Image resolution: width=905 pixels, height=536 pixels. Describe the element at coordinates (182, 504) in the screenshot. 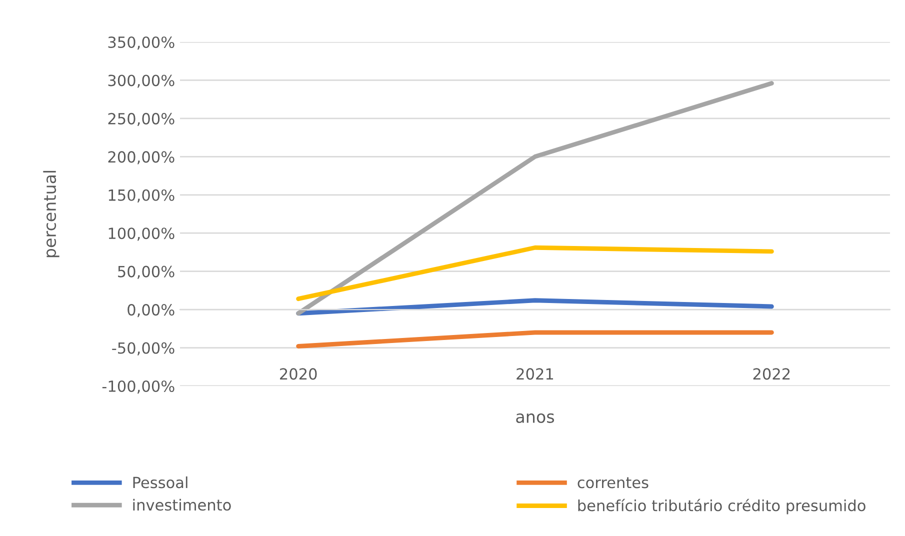

I see `legend-label: investimento` at that location.